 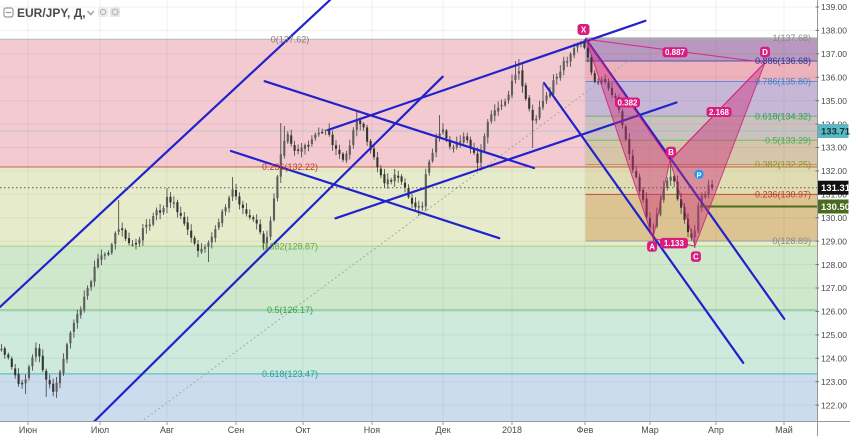 I want to click on svg-text: 136.00, so click(x=834, y=78).